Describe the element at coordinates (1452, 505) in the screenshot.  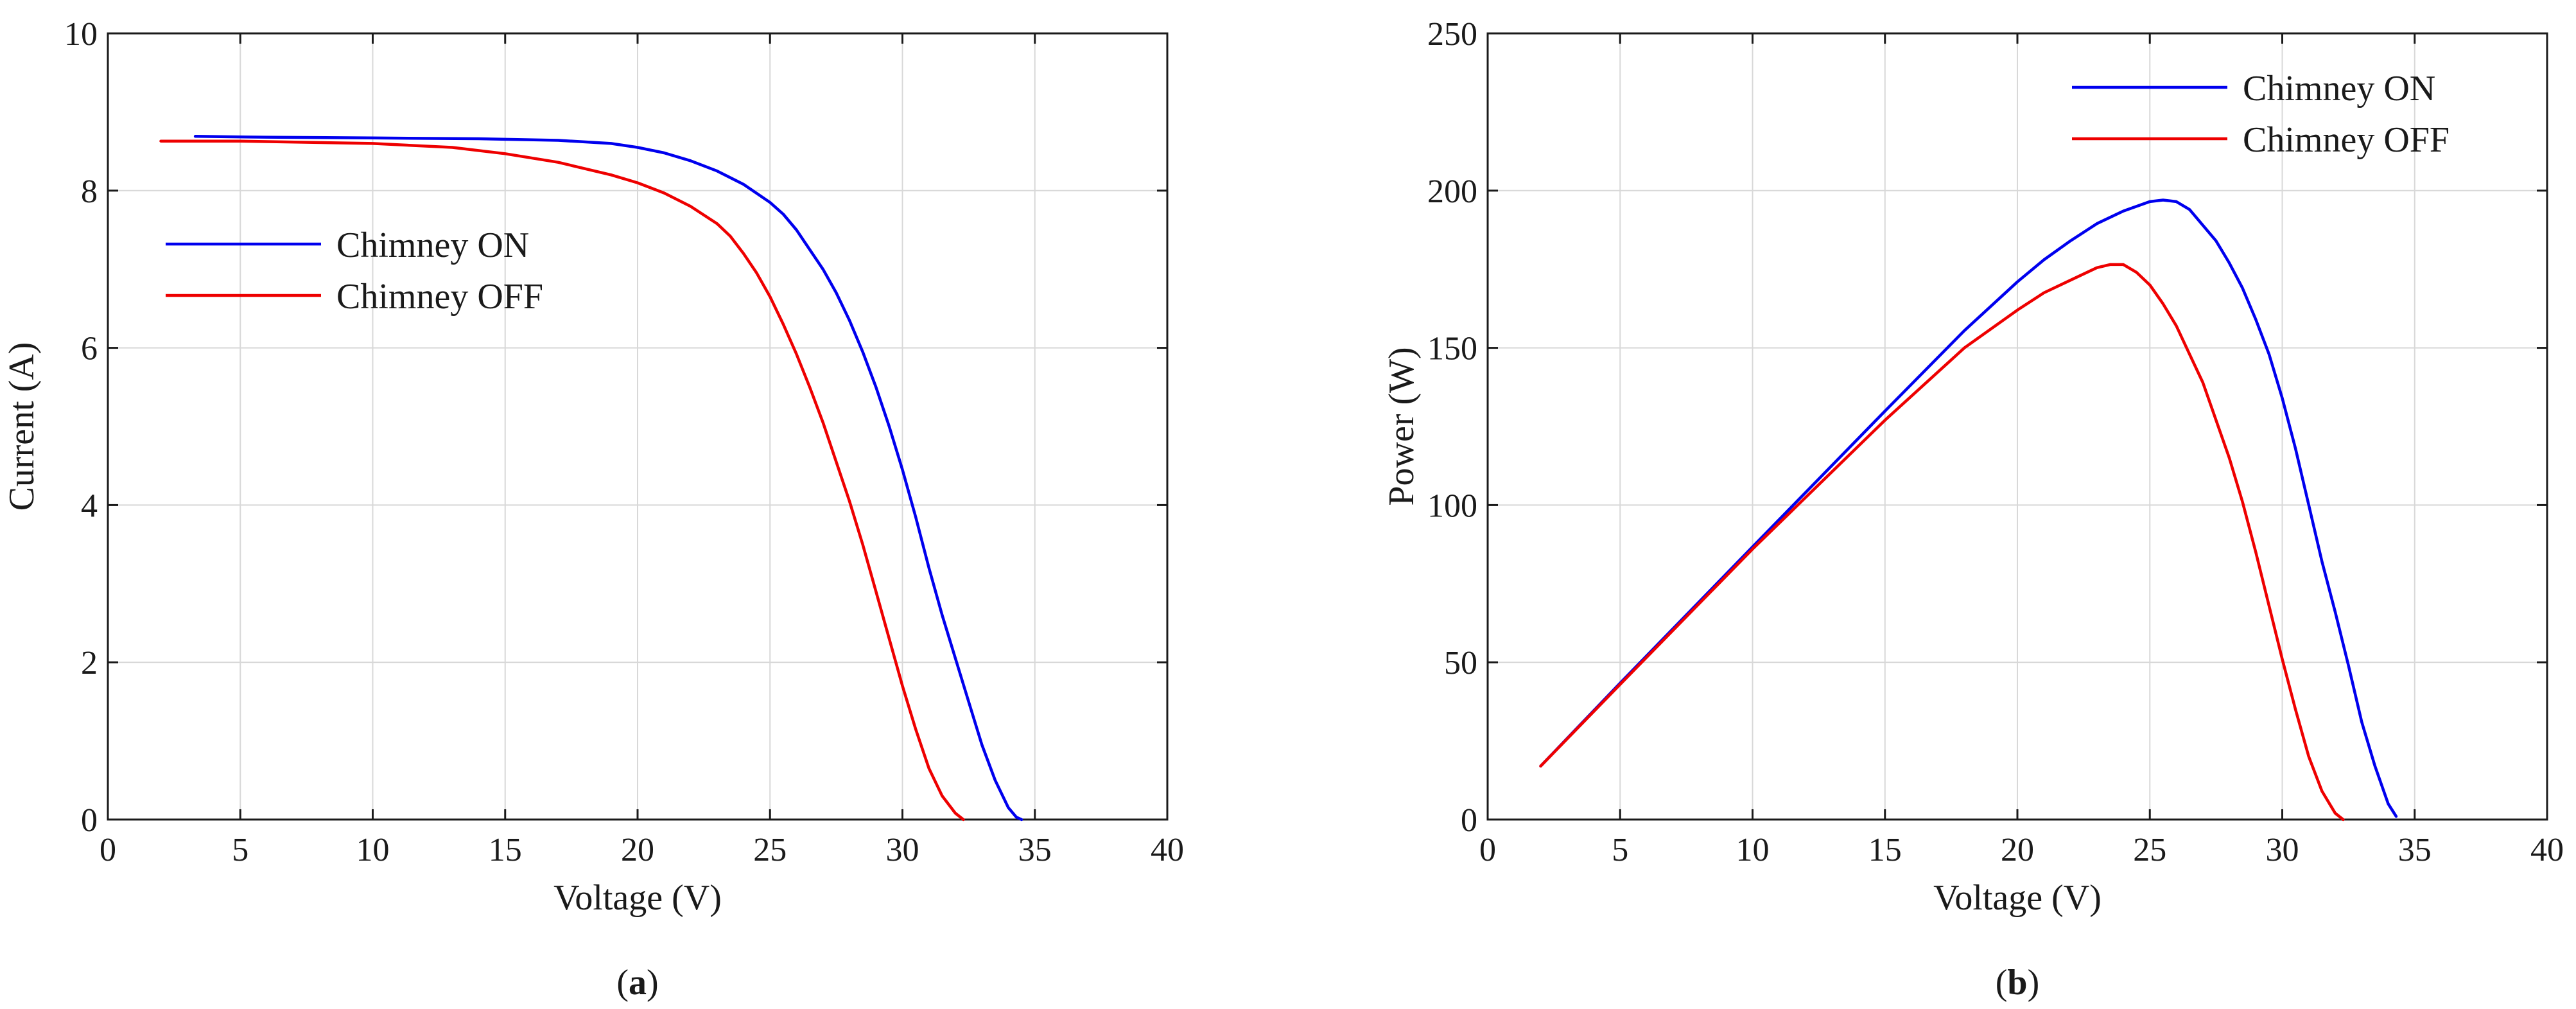
I see `y-tick-label: 100` at that location.